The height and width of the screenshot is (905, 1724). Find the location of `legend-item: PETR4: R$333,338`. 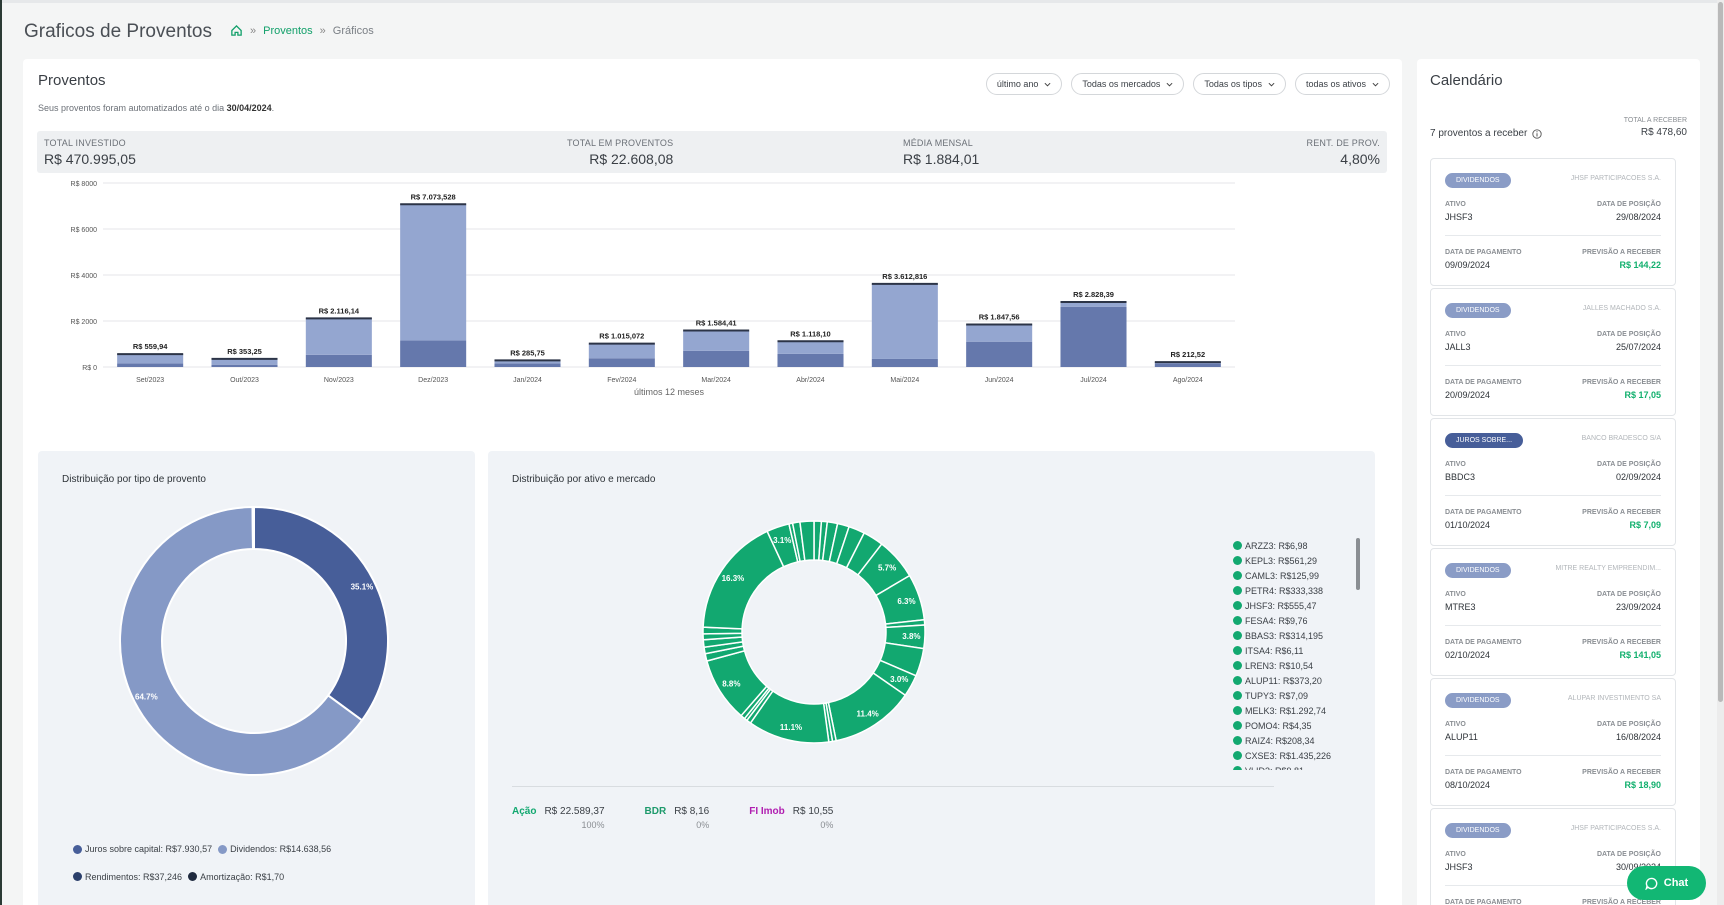

legend-item: PETR4: R$333,338 is located at coordinates (1290, 590).